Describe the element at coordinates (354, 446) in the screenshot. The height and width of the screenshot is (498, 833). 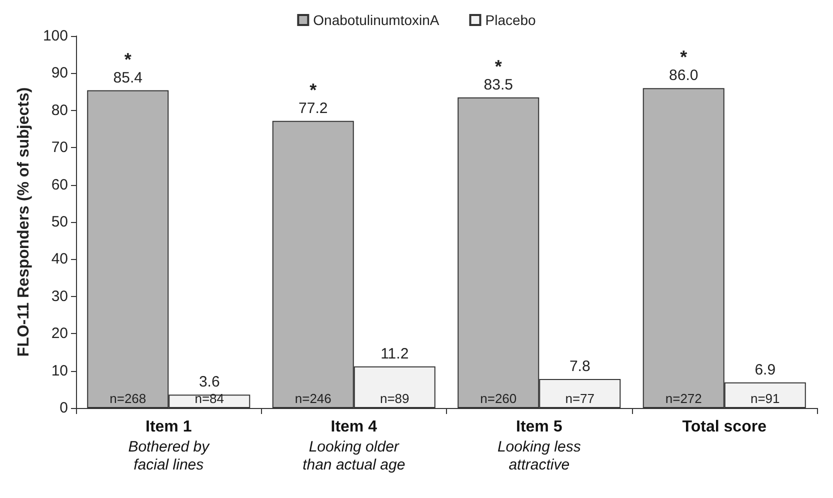
I see `x-tick-label: Item 4 Looking older than actual age` at that location.